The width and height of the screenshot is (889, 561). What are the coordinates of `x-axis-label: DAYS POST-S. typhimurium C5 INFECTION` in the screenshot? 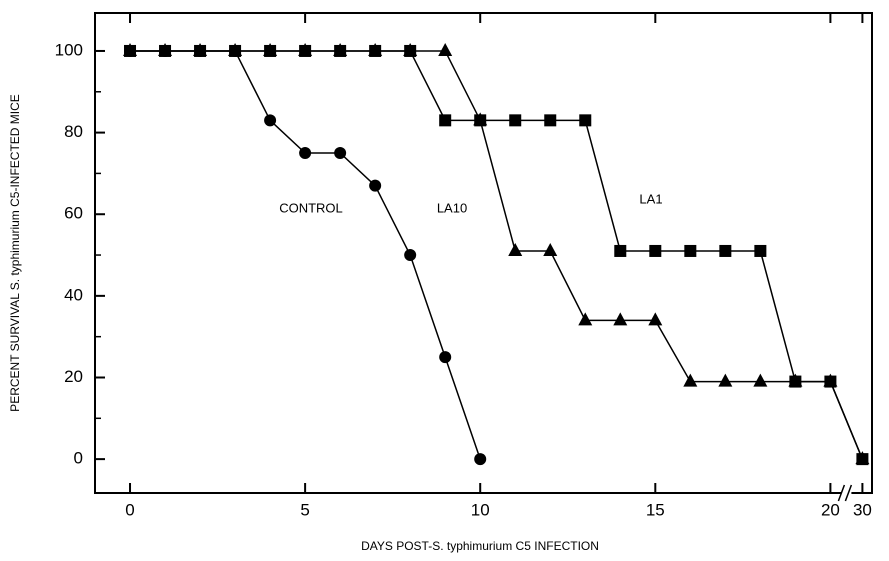 It's located at (480, 546).